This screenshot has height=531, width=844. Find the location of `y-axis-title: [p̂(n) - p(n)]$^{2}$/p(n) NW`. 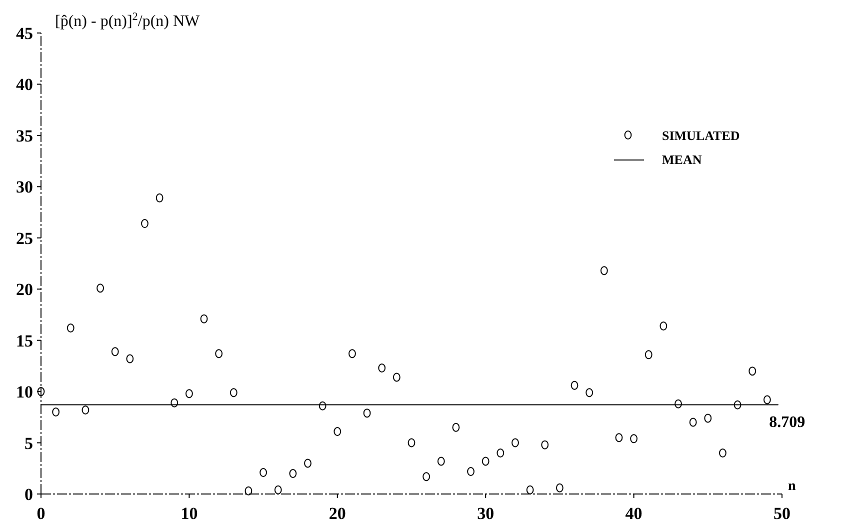

y-axis-title: [p̂(n) - p(n)]$^{2}$/p(n) NW is located at coordinates (128, 20).